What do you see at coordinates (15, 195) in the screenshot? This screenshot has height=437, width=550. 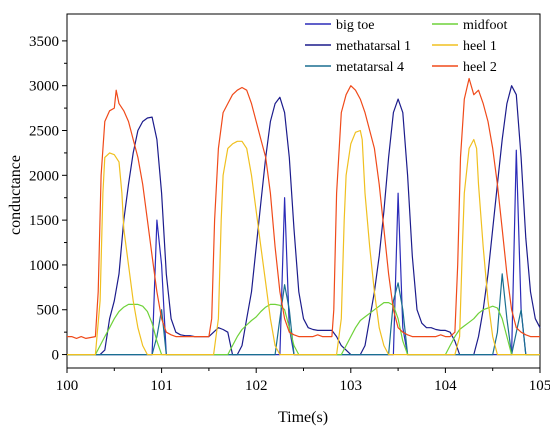 I see `y-axis-title: conductance` at bounding box center [15, 195].